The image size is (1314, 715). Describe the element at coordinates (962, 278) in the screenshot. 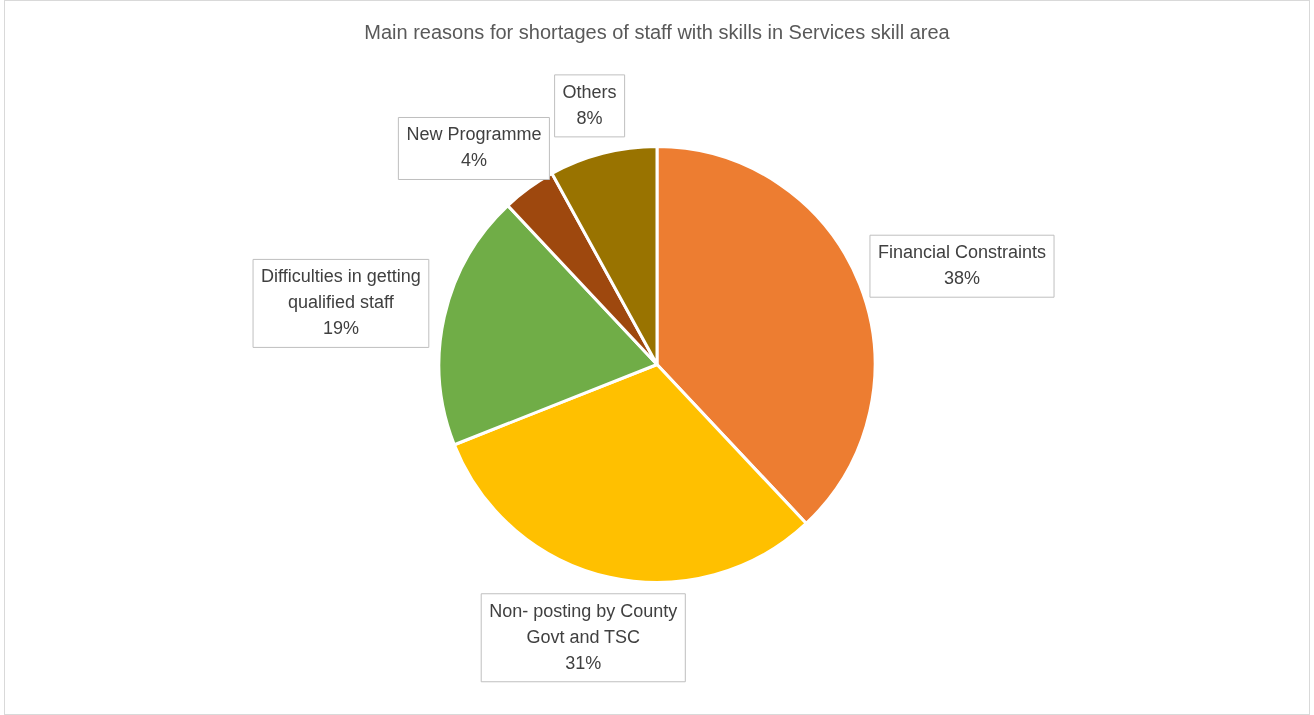

I see `data-label: 38%` at that location.